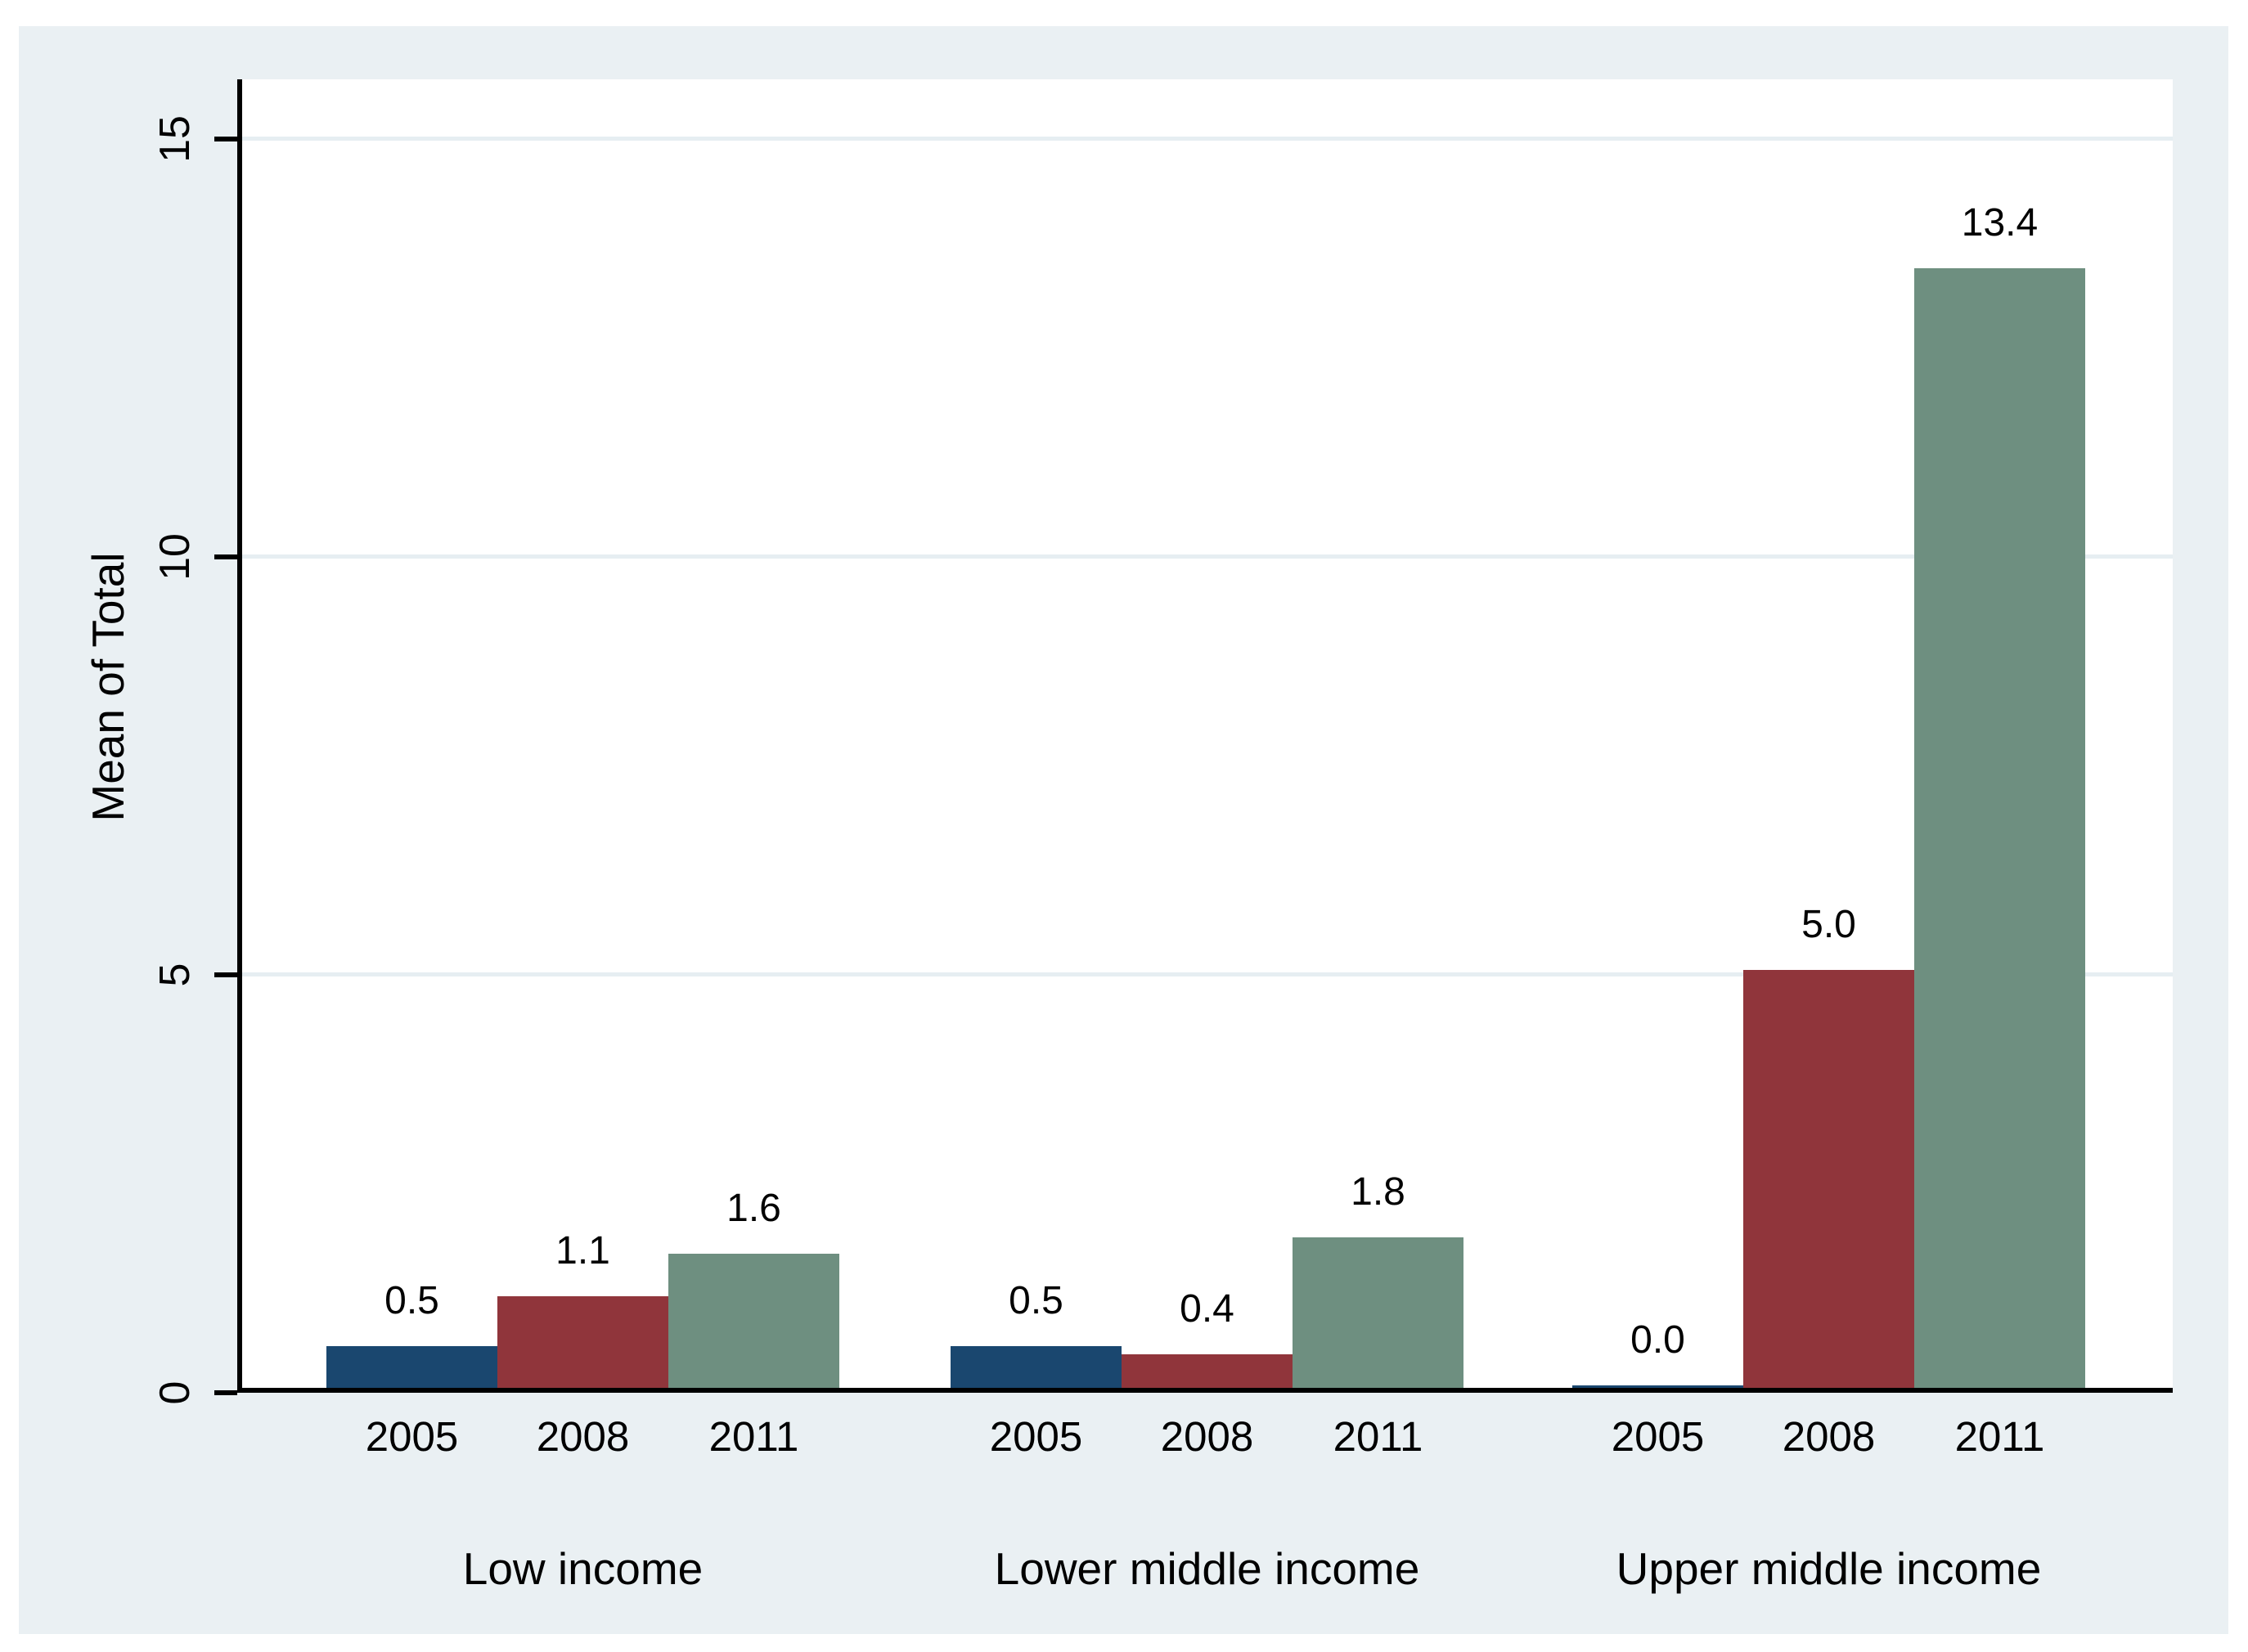 This screenshot has height=1652, width=2248. I want to click on bar-value-label-2005-low-income: 0.5, so click(411, 1300).